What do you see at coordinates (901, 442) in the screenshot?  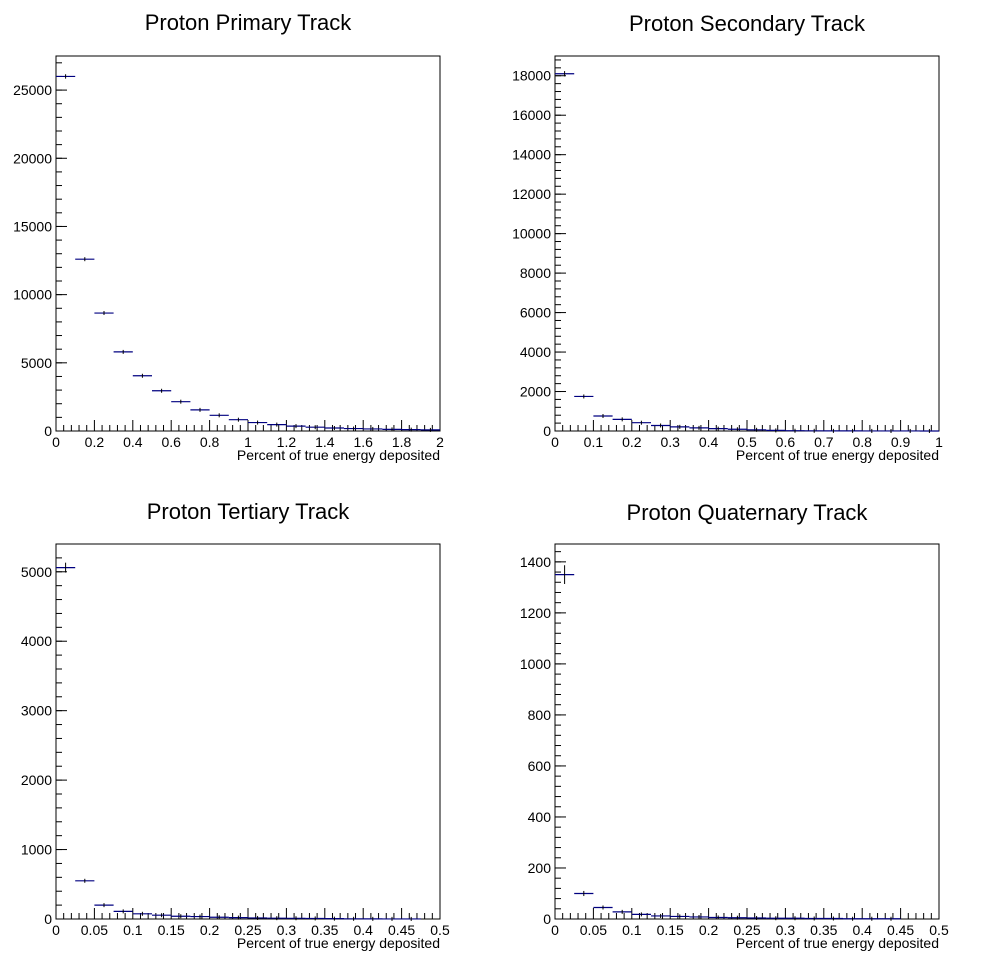 I see `x-tick-label: 0.9` at bounding box center [901, 442].